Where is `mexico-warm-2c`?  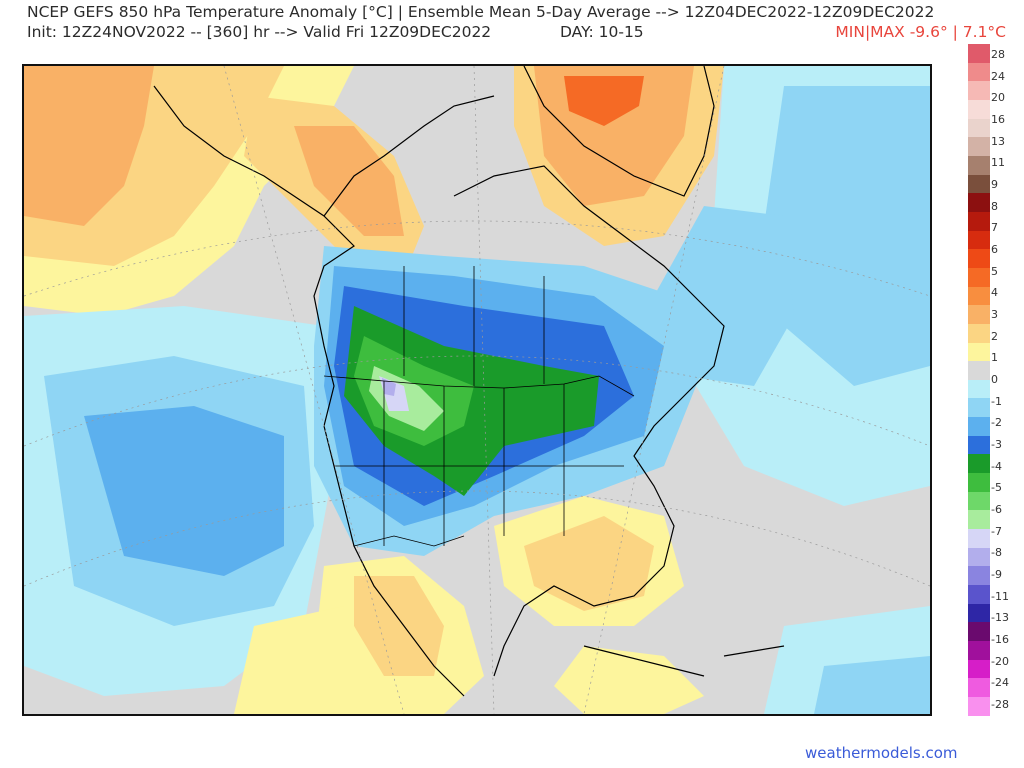
mexico-warm-2c is located at coordinates (399, 626).